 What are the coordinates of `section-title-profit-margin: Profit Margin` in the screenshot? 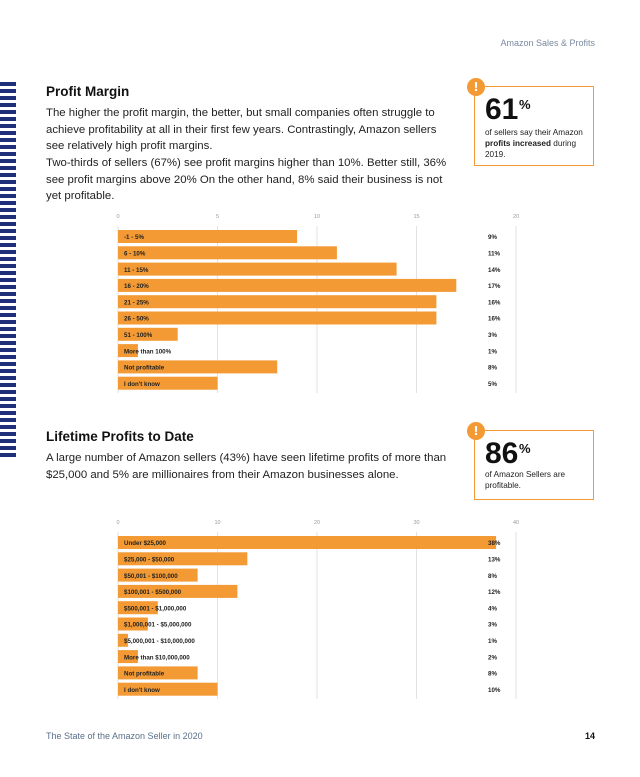 It's located at (88, 91).